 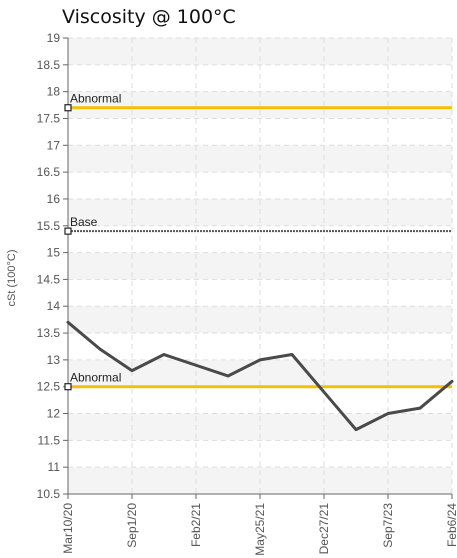 What do you see at coordinates (12, 278) in the screenshot?
I see `y-axis-label: cSt (100°C)` at bounding box center [12, 278].